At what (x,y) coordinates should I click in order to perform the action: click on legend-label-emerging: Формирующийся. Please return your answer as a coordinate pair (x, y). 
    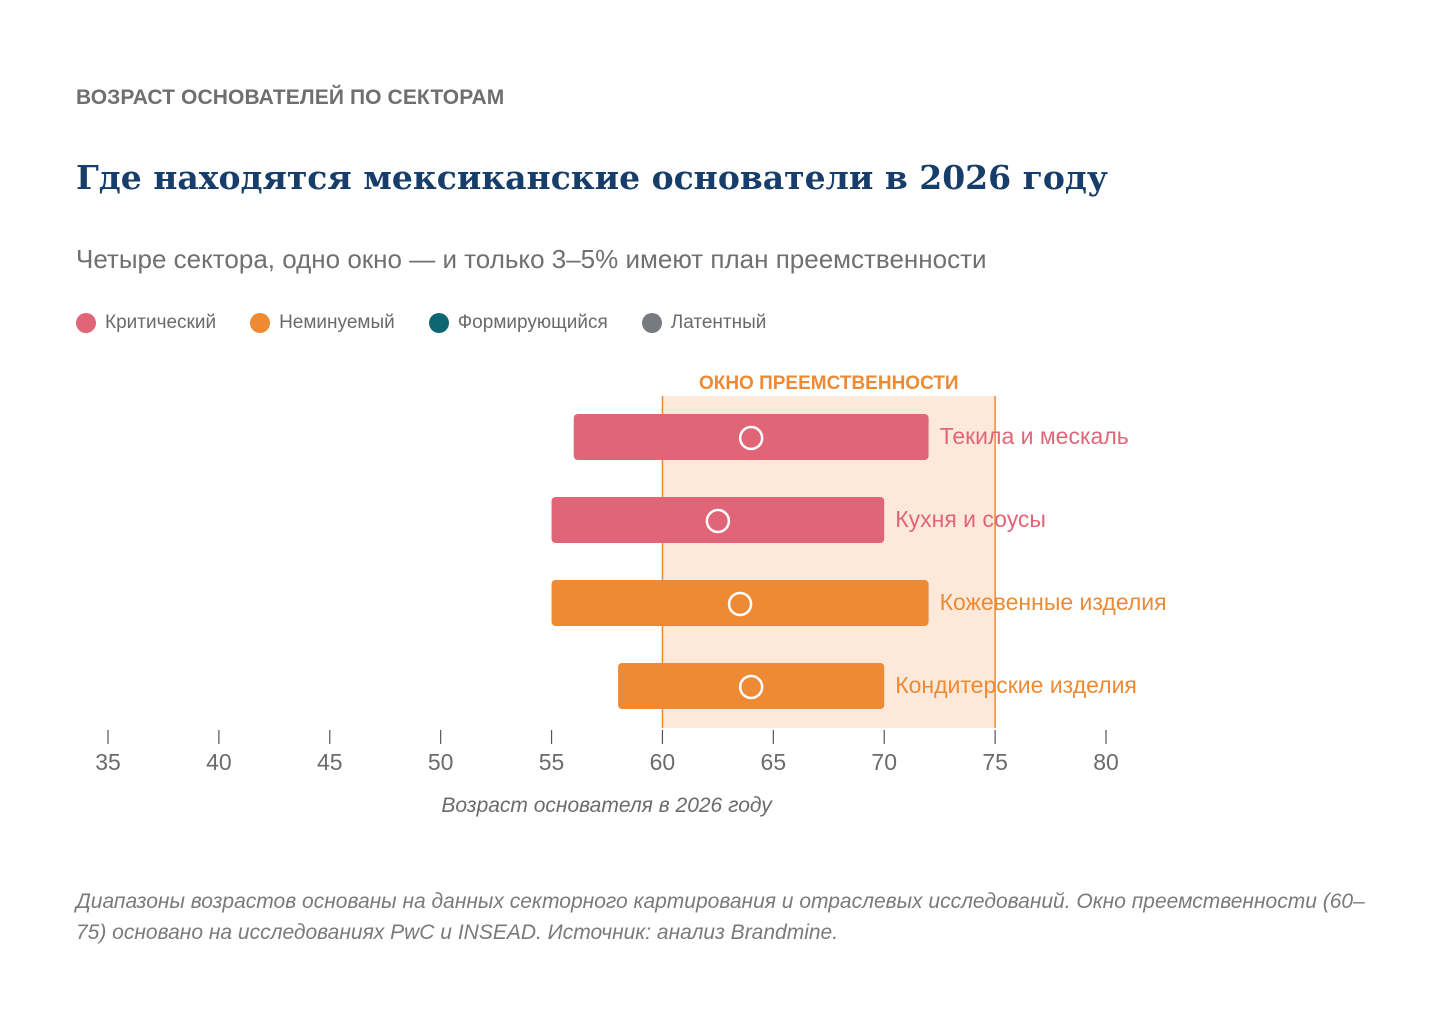
    Looking at the image, I should click on (532, 322).